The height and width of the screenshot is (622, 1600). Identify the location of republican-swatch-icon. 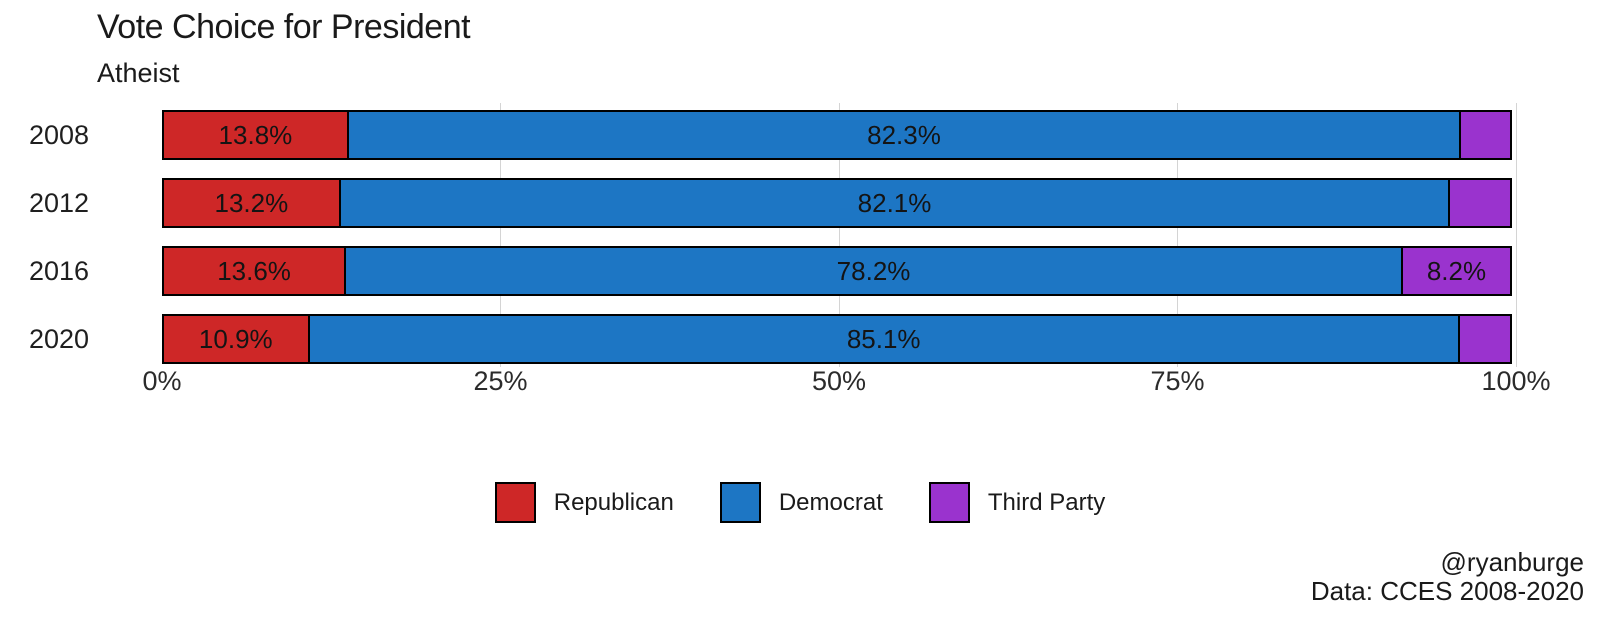
(515, 502).